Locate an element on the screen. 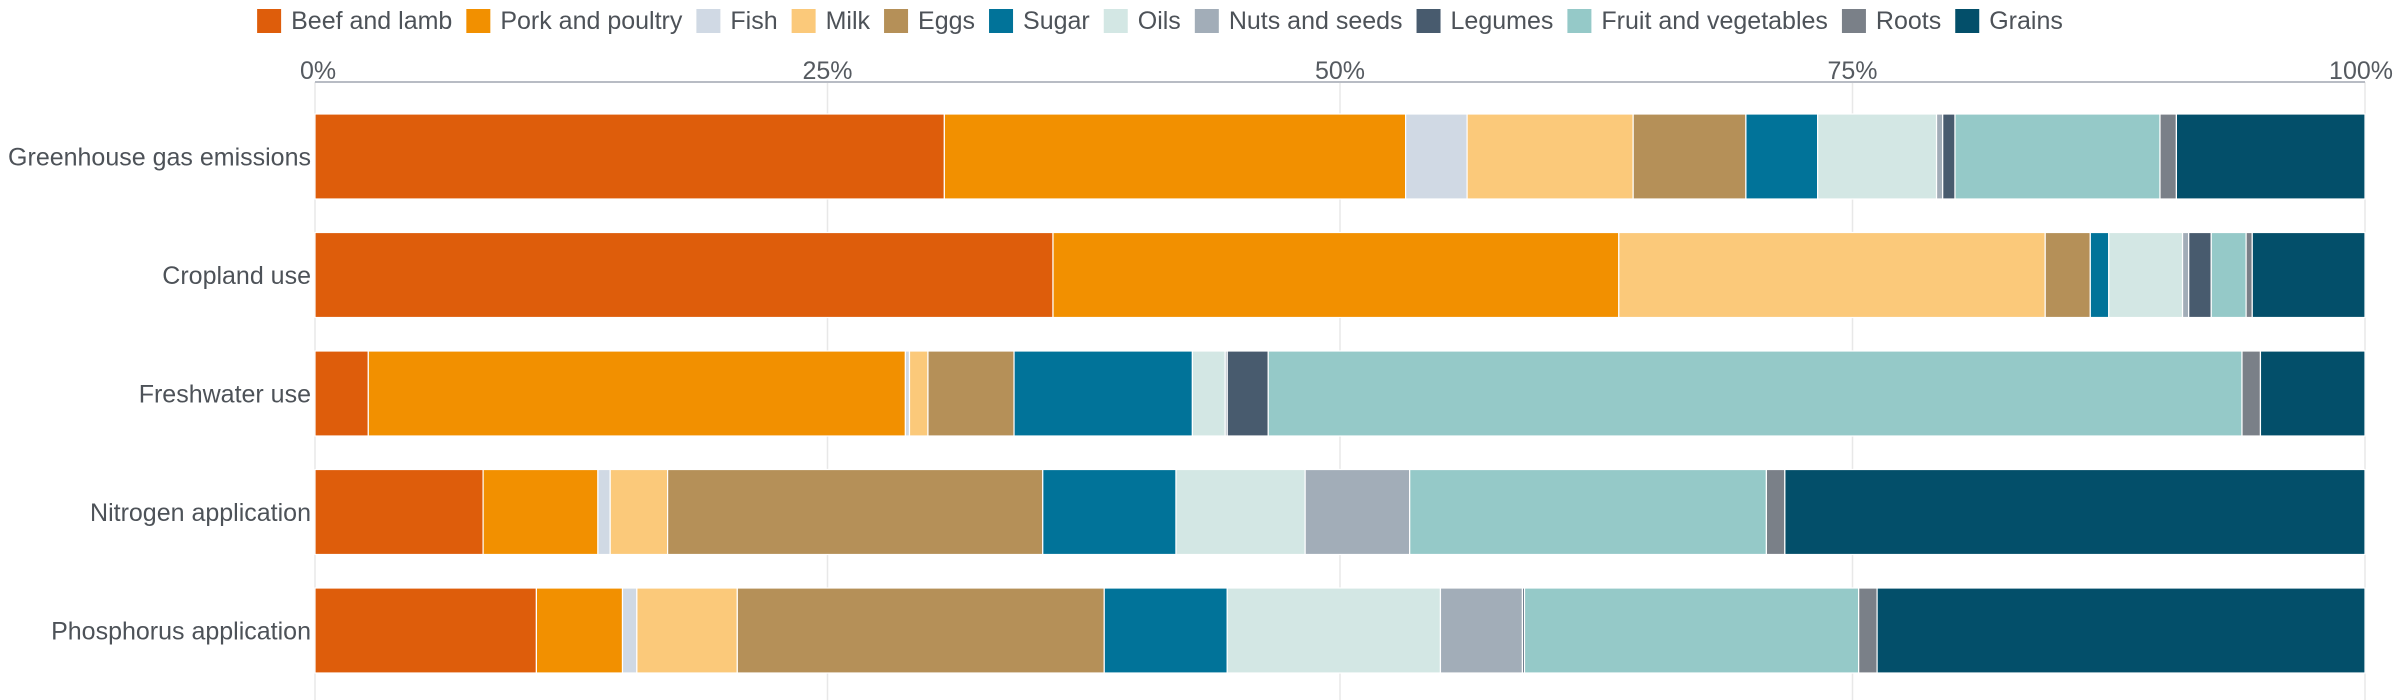 Image resolution: width=2400 pixels, height=700 pixels. bar-segment-greenhouse-gas-emissions-legumes: Legumes: 0.6 is located at coordinates (1949, 156).